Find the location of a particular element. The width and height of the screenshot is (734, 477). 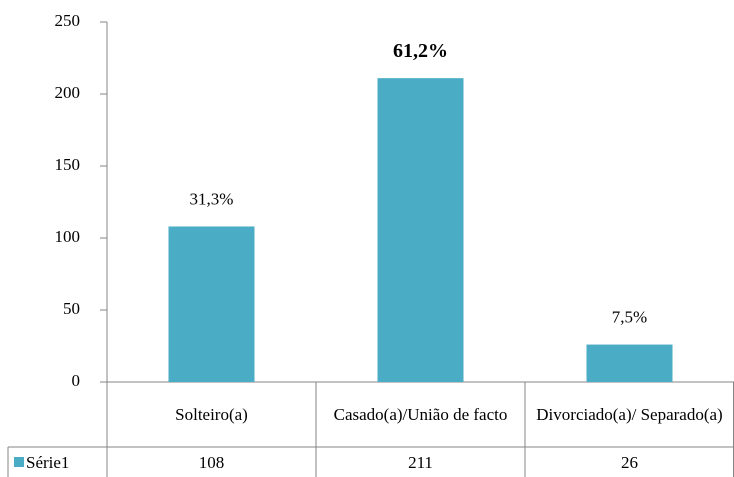

data-label: 31,3% is located at coordinates (212, 198).